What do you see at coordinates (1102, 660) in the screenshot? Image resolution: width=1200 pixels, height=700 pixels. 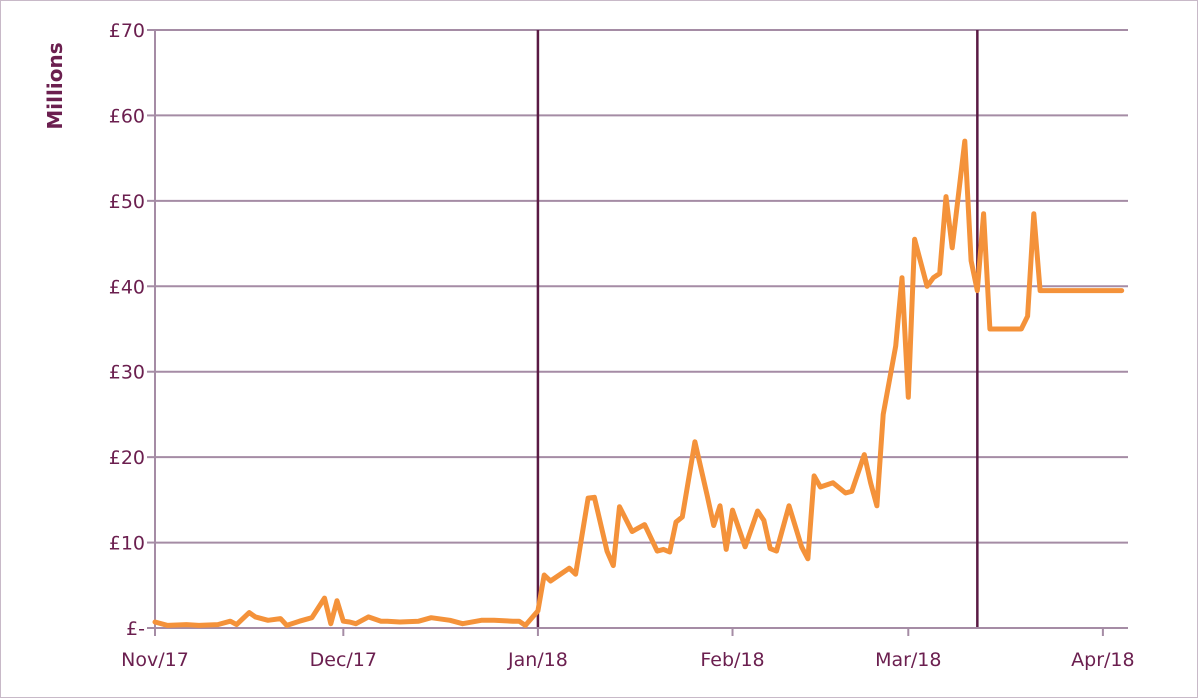 I see `x-tick-label-5: Apr/18` at bounding box center [1102, 660].